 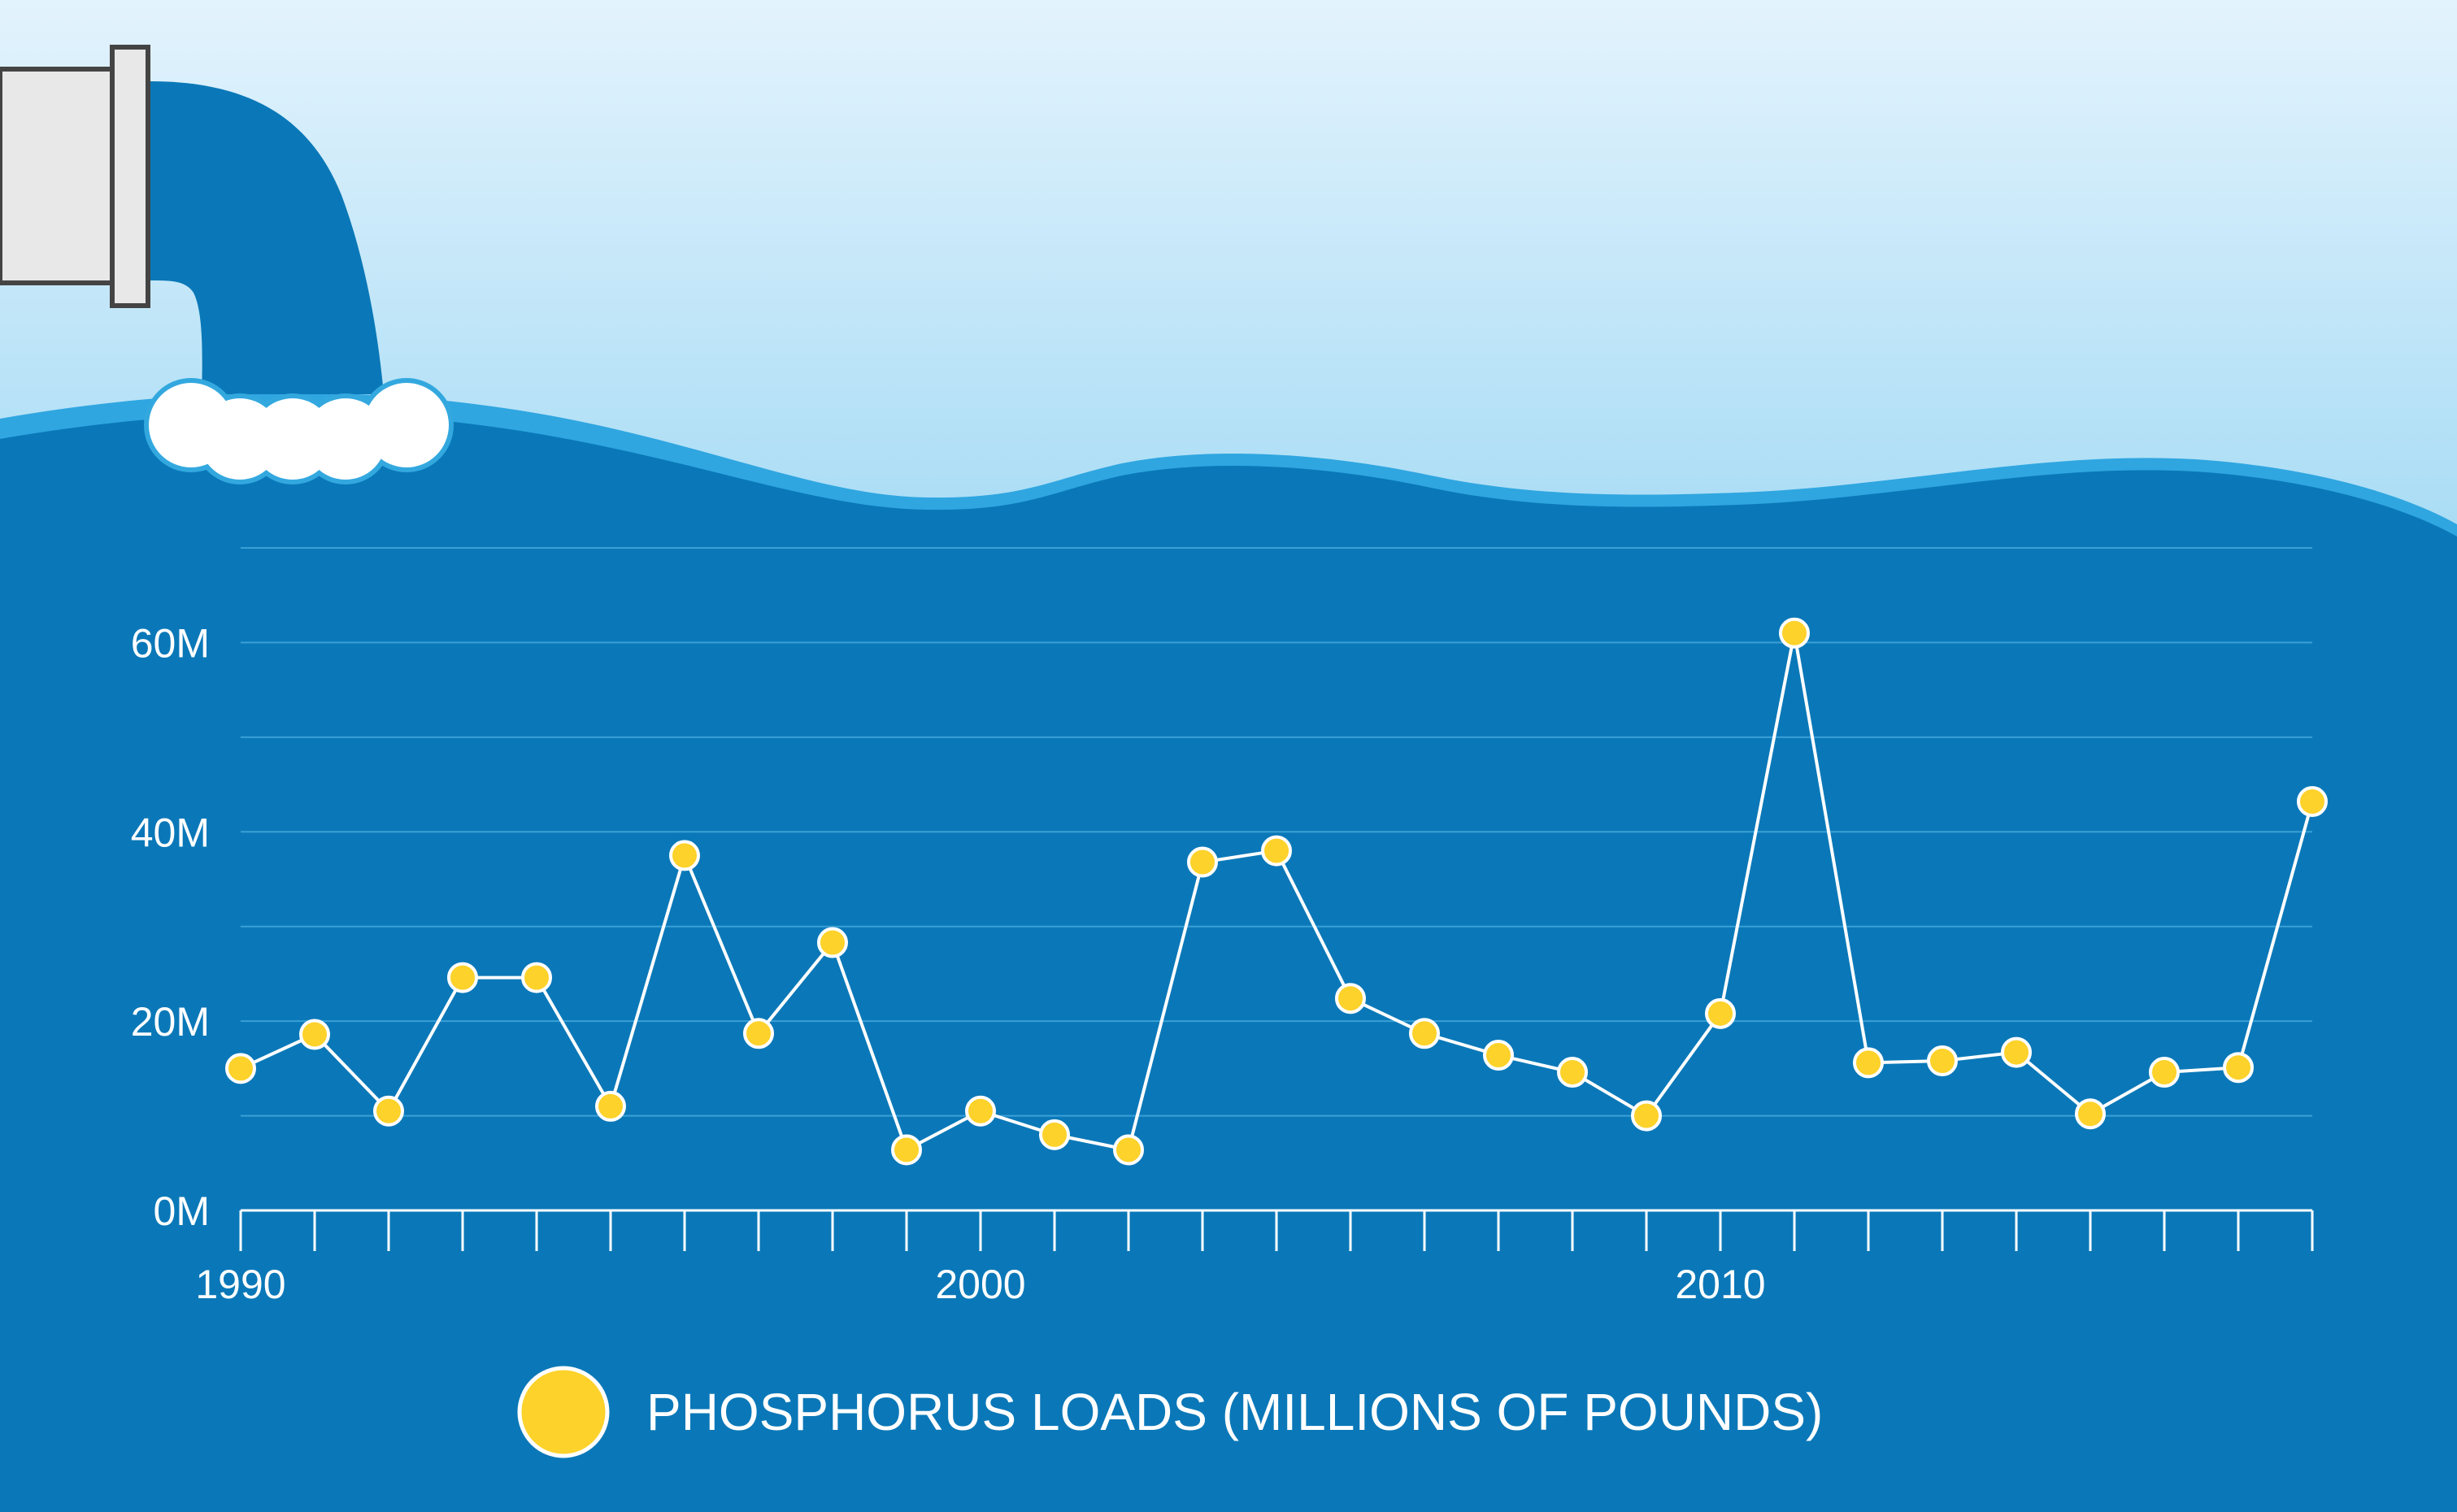 I want to click on y-tick-label: 60M, so click(x=170, y=643).